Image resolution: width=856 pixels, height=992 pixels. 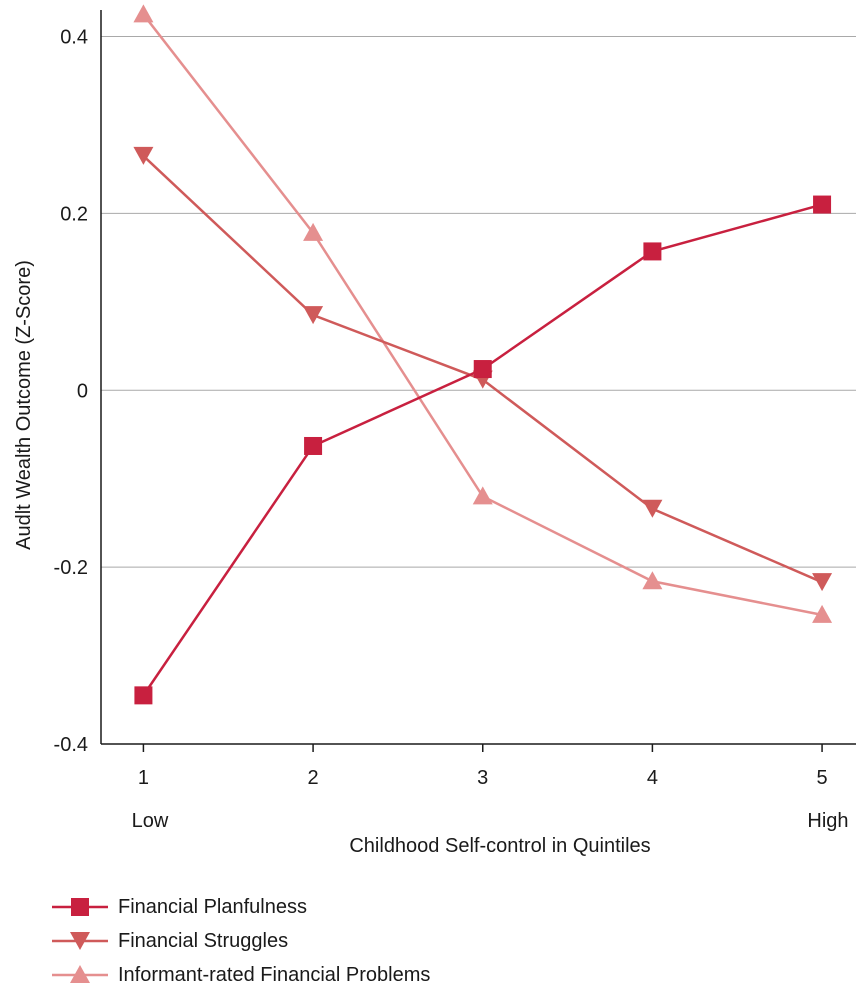 I want to click on y-ticks: 0.4 0.2 0 -0.2 -0.4, so click(x=71, y=391).